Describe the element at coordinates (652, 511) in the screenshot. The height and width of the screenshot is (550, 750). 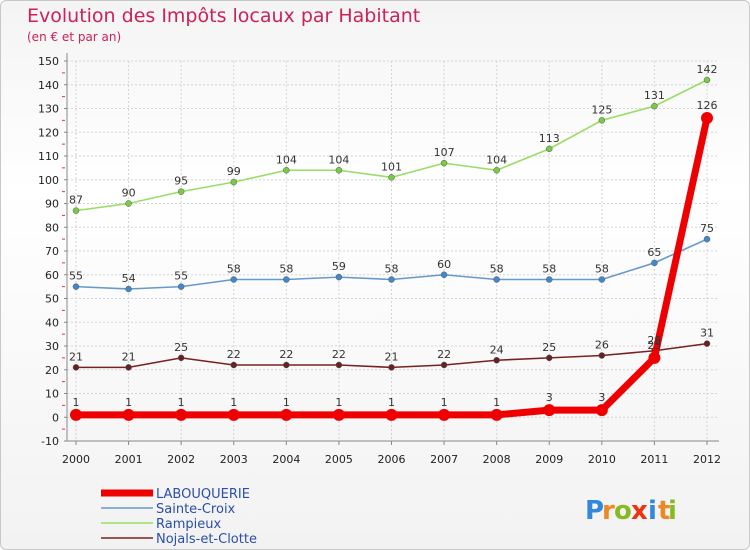
I see `brand-letter: i` at that location.